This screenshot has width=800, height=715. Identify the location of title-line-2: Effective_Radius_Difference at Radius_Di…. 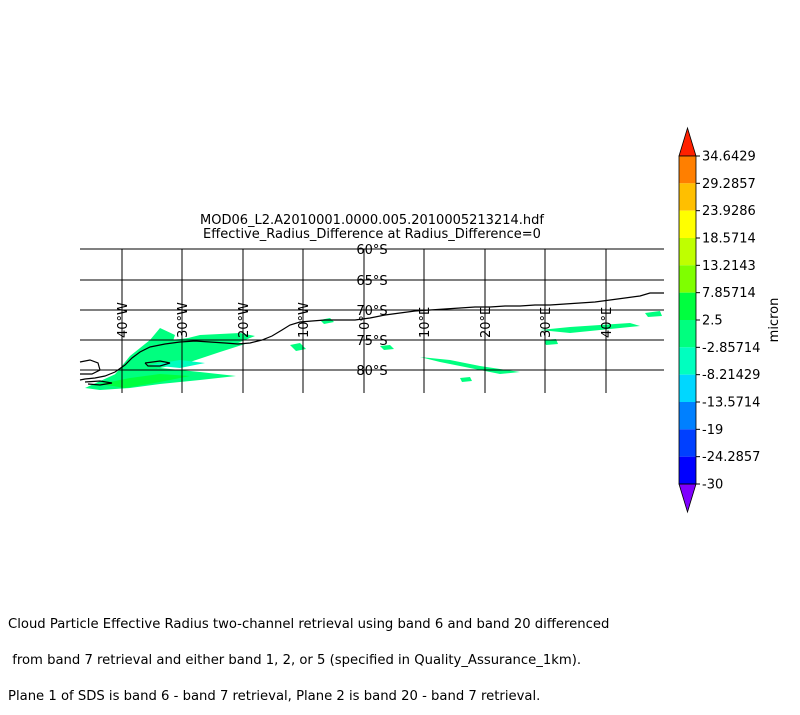
(372, 234).